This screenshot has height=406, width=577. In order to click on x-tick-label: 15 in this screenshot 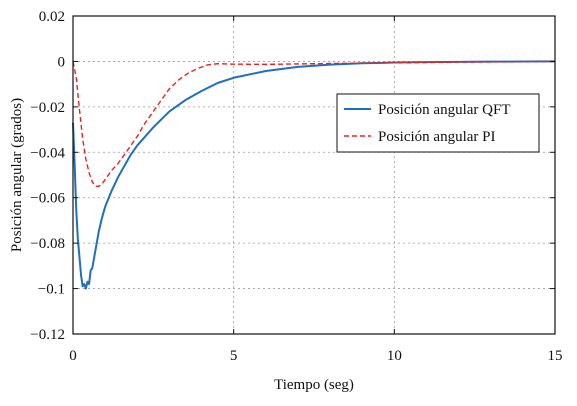, I will do `click(555, 356)`.